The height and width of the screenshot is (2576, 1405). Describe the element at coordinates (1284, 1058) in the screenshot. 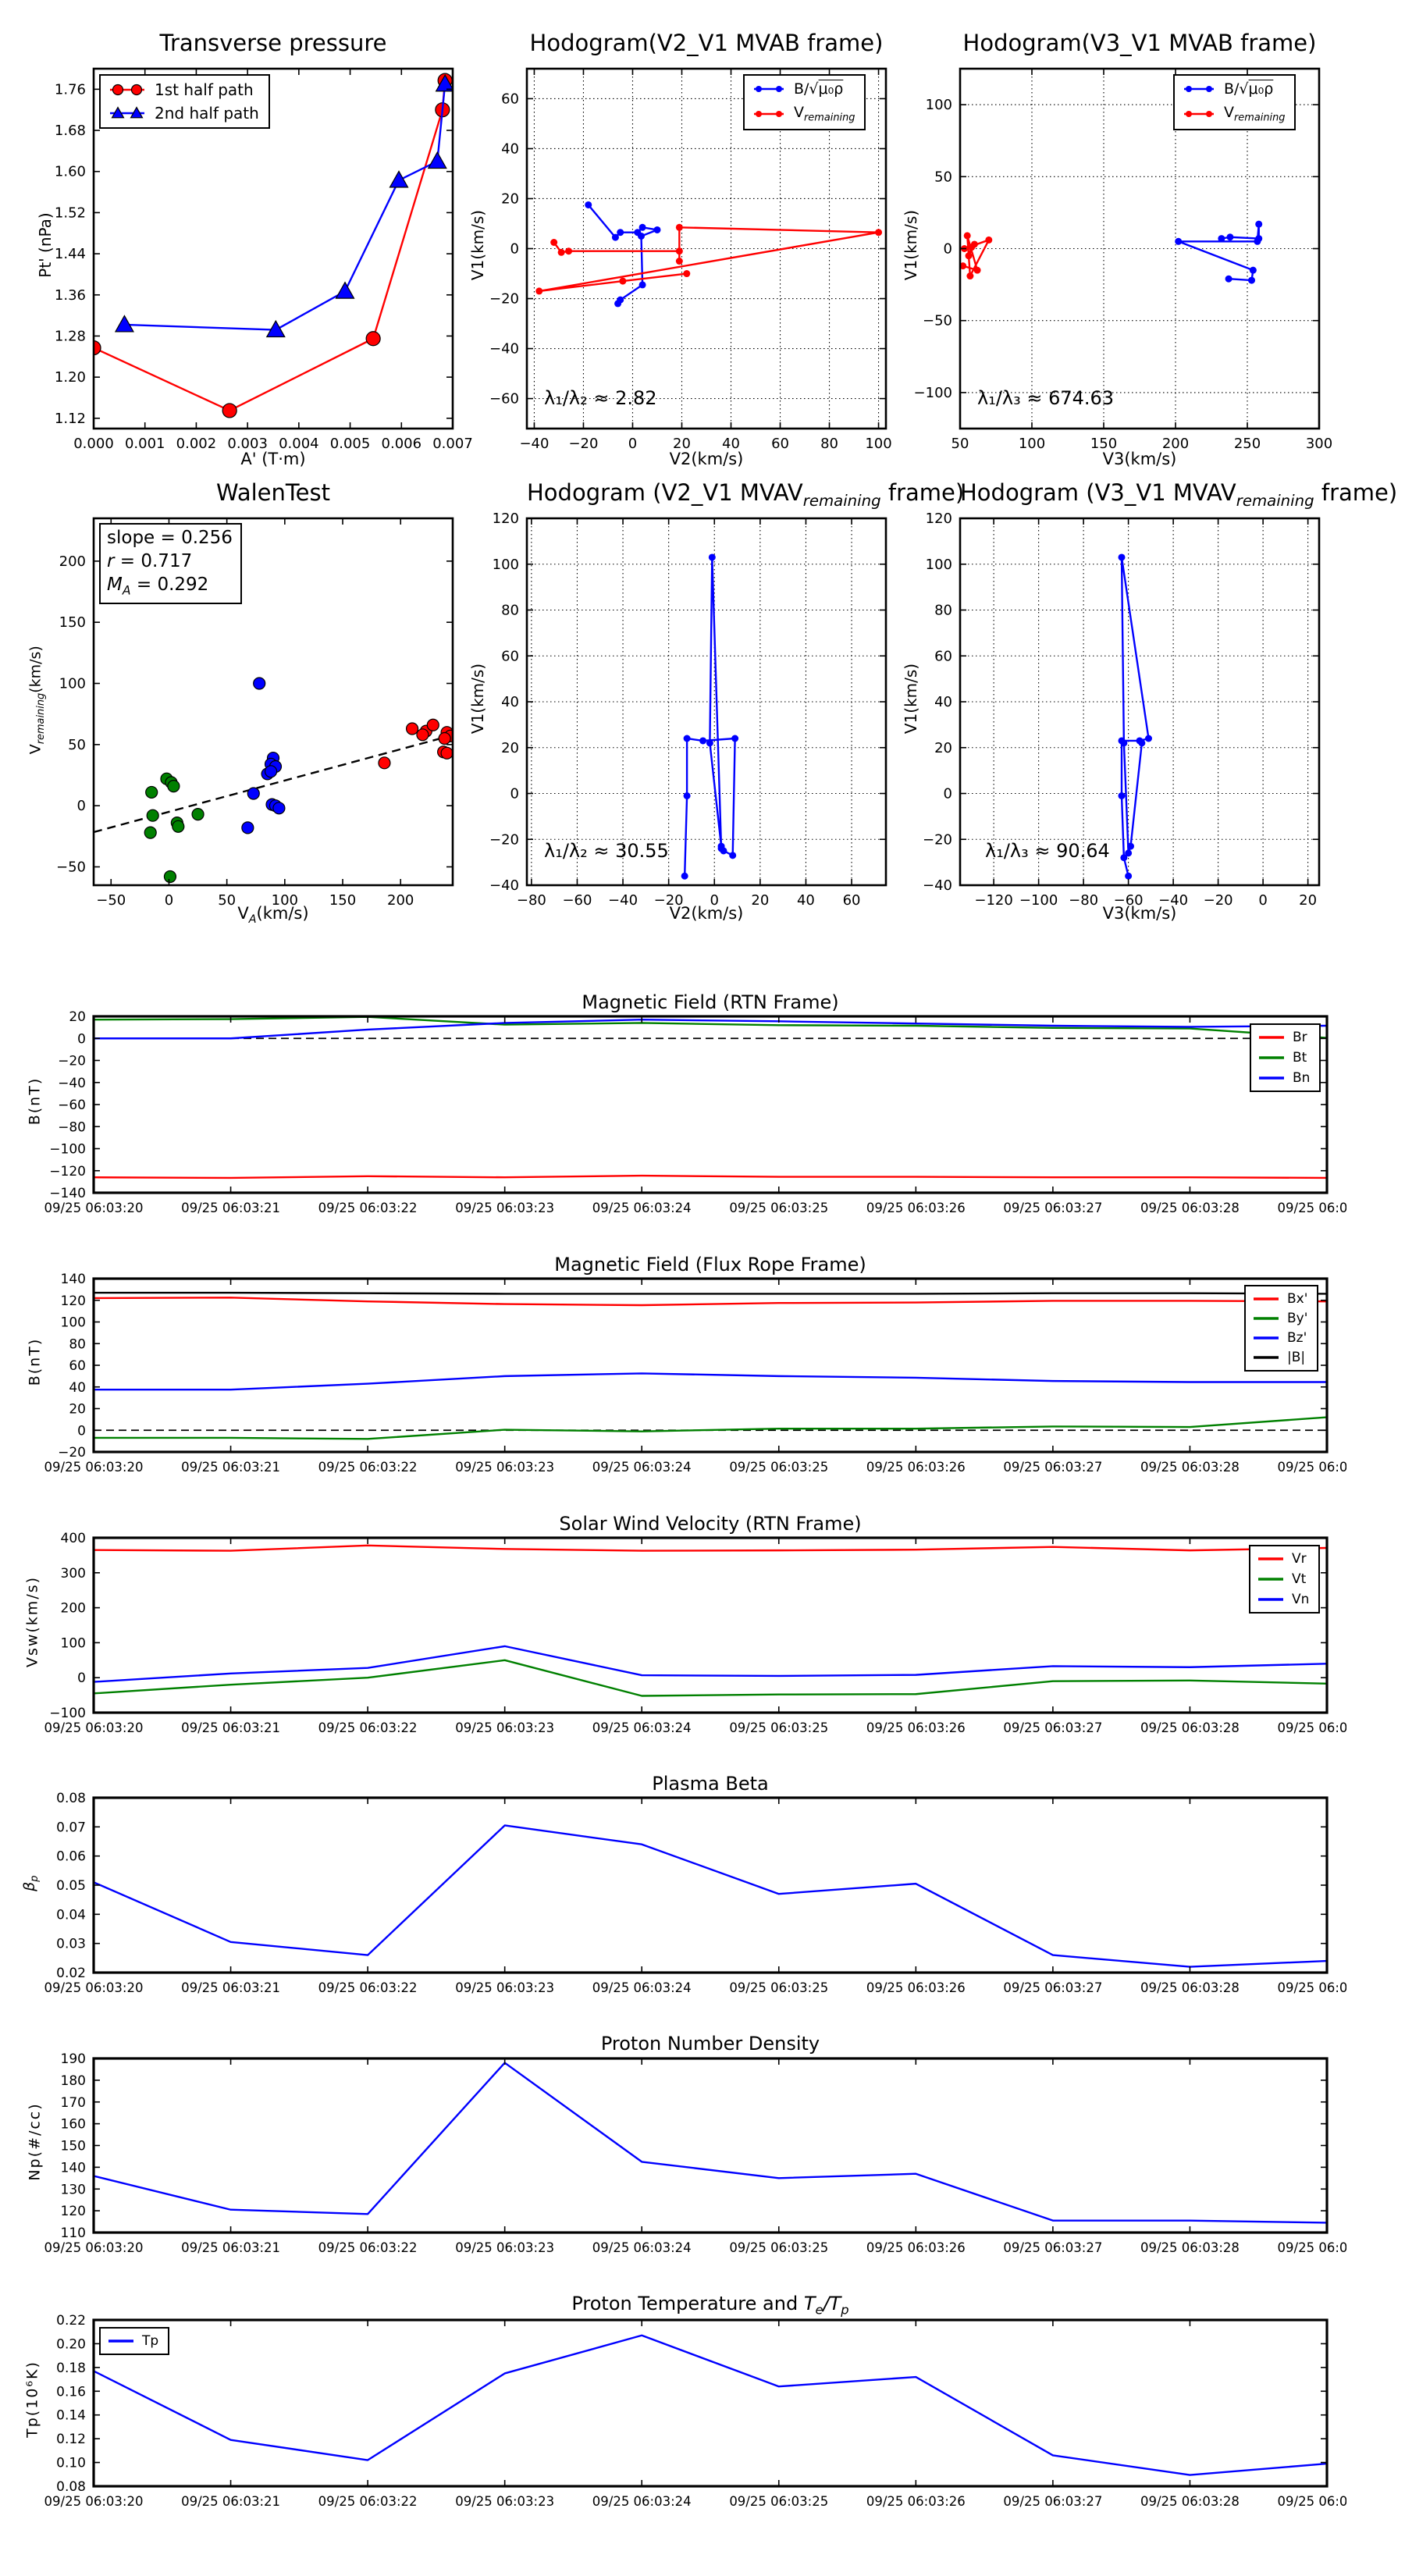

I see `legend-item: Bt` at that location.